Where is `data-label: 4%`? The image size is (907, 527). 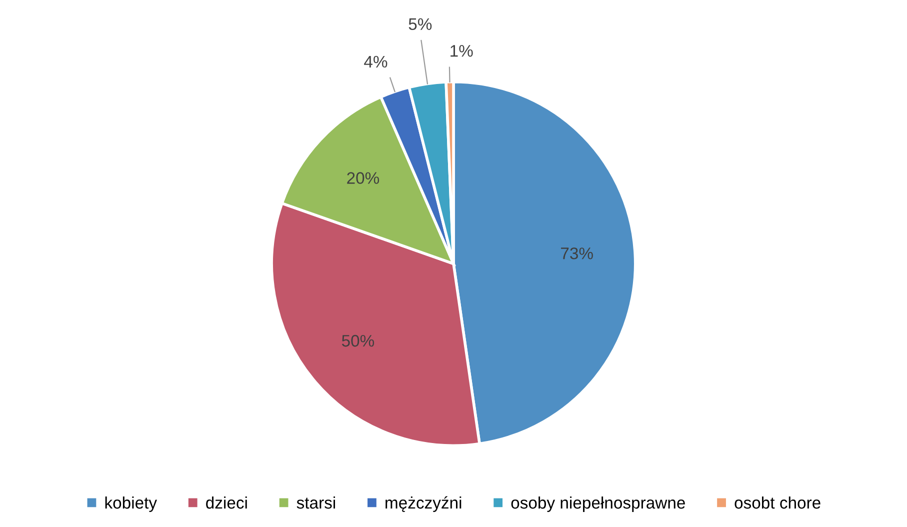
data-label: 4% is located at coordinates (376, 62).